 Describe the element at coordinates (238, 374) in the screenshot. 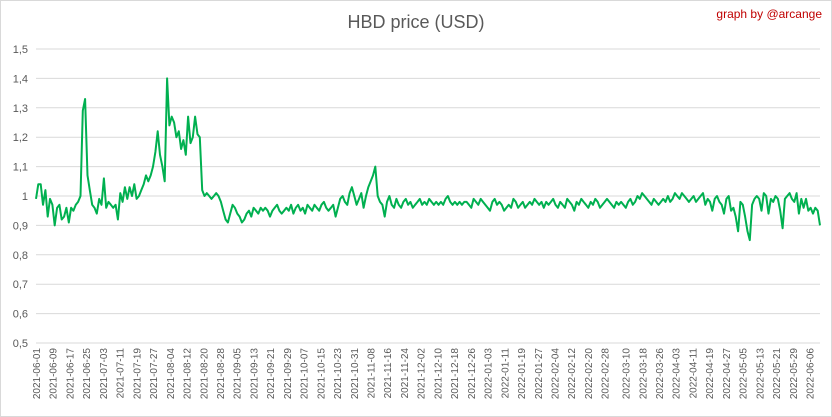

I see `x-tick-label: 2021-09-05` at that location.